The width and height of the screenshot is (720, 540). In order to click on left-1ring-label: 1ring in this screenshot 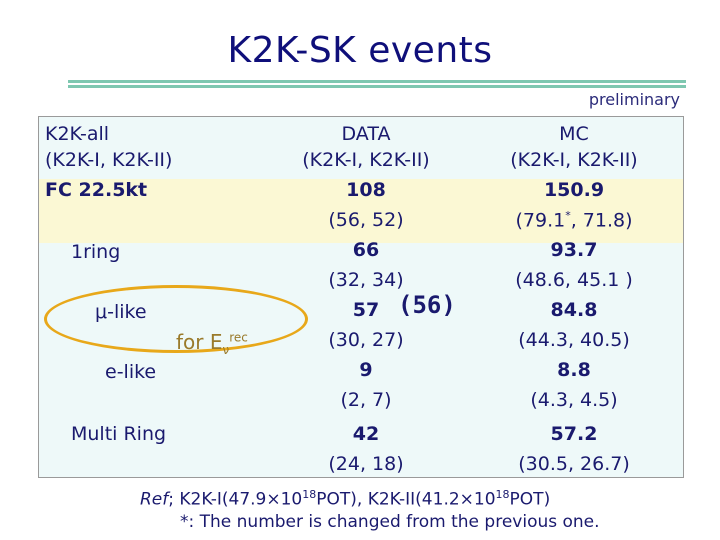, I will do `click(96, 252)`.